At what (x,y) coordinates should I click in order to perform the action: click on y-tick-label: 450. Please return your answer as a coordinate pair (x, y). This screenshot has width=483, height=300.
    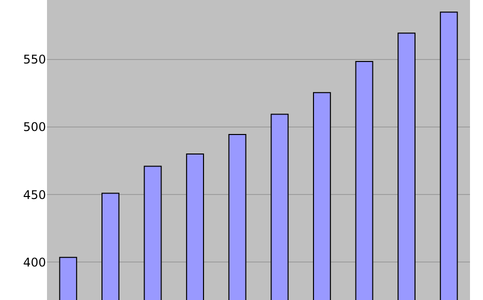
    Looking at the image, I should click on (34, 195).